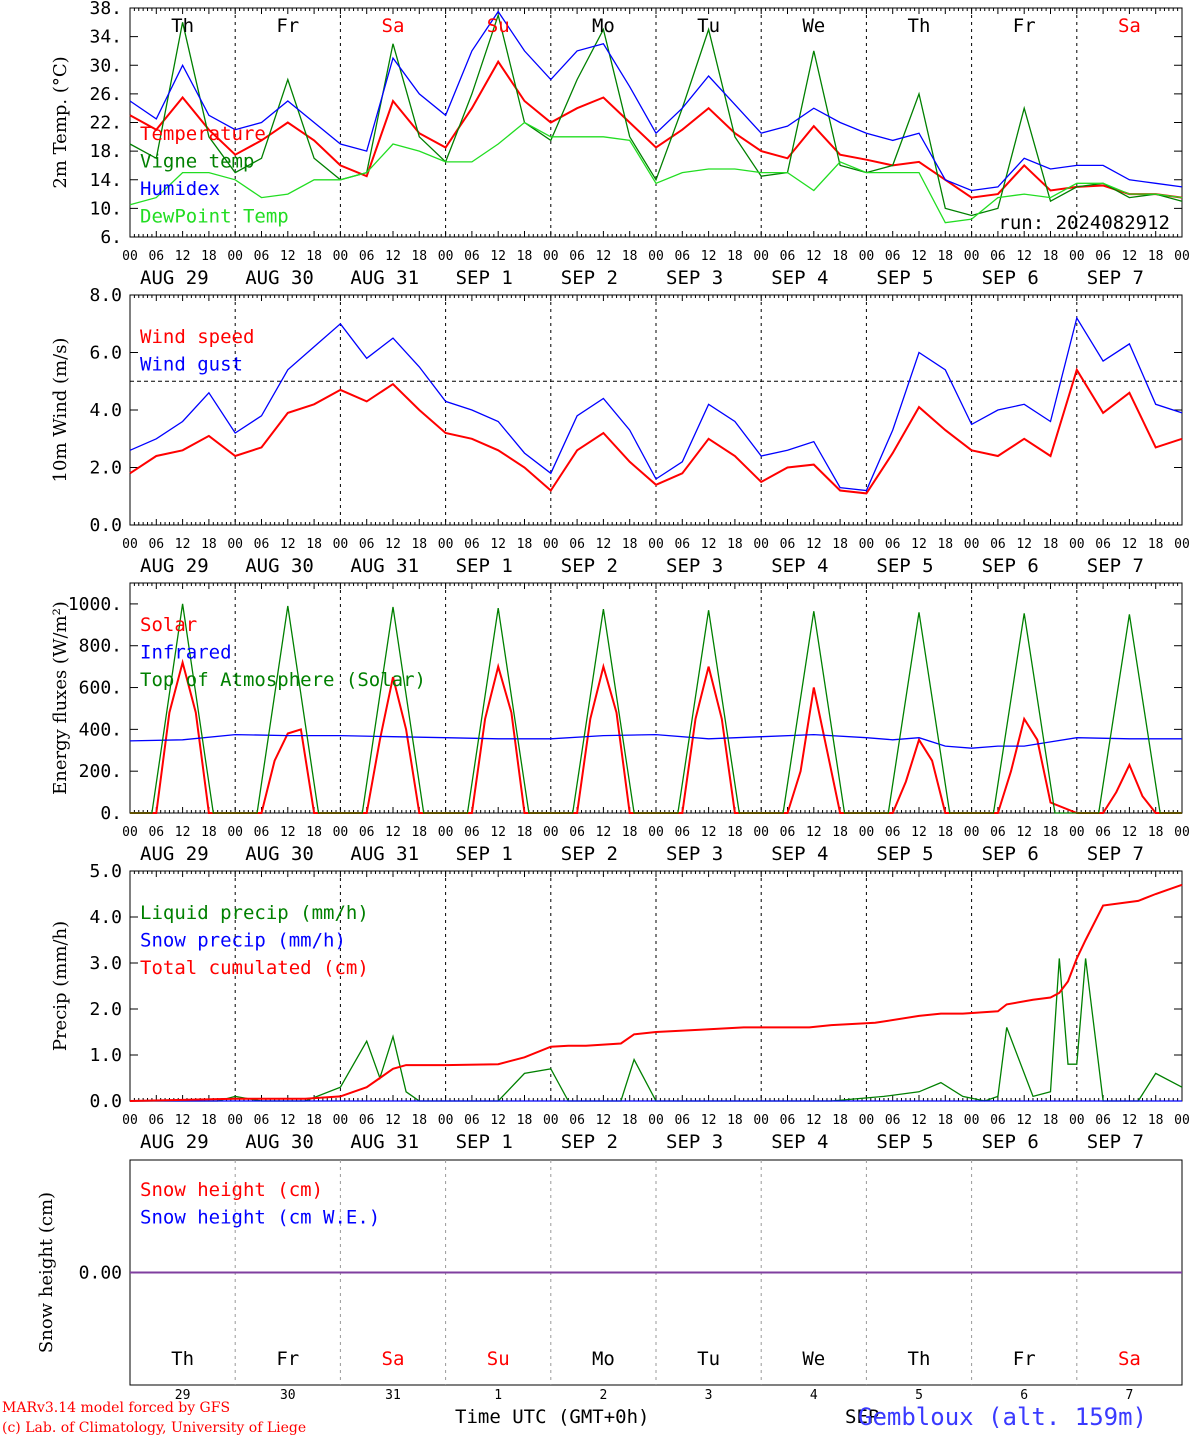 The image size is (1194, 1440). I want to click on legend-entry: Snow precip (mm/h), so click(243, 941).